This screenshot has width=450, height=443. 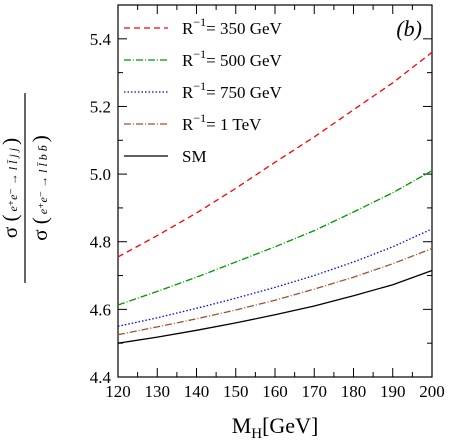 What do you see at coordinates (222, 122) in the screenshot?
I see `legend-label-3: R−1= 1 TeV` at bounding box center [222, 122].